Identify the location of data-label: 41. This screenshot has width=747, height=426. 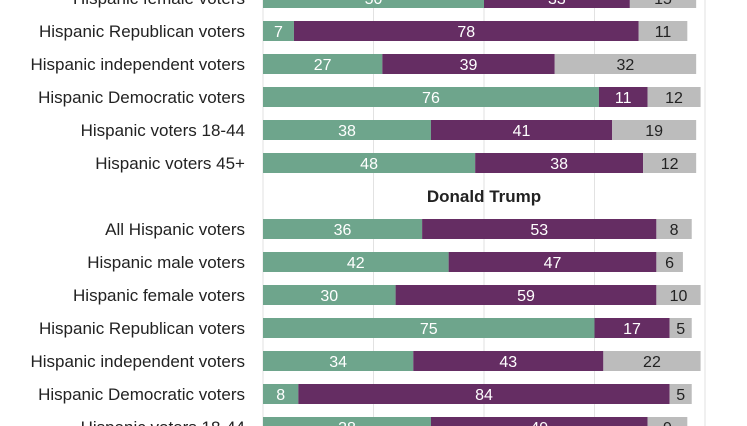
(522, 131).